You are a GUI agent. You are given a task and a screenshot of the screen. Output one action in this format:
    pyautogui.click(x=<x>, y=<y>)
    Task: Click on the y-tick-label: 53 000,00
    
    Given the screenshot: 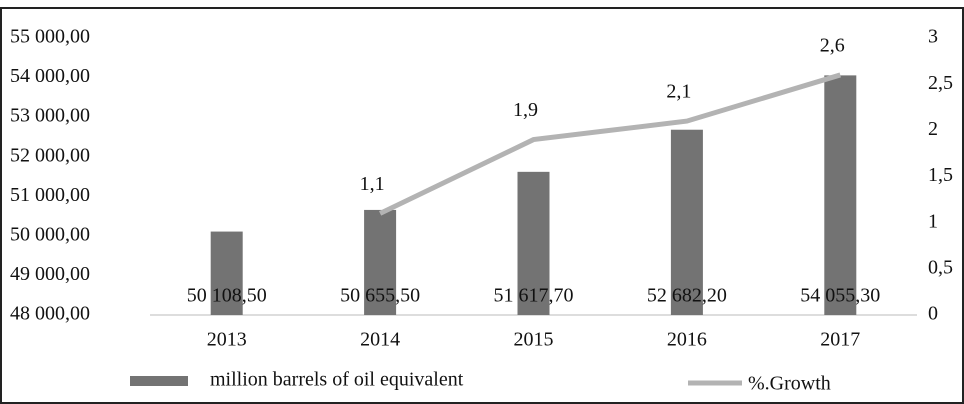 What is the action you would take?
    pyautogui.click(x=50, y=116)
    